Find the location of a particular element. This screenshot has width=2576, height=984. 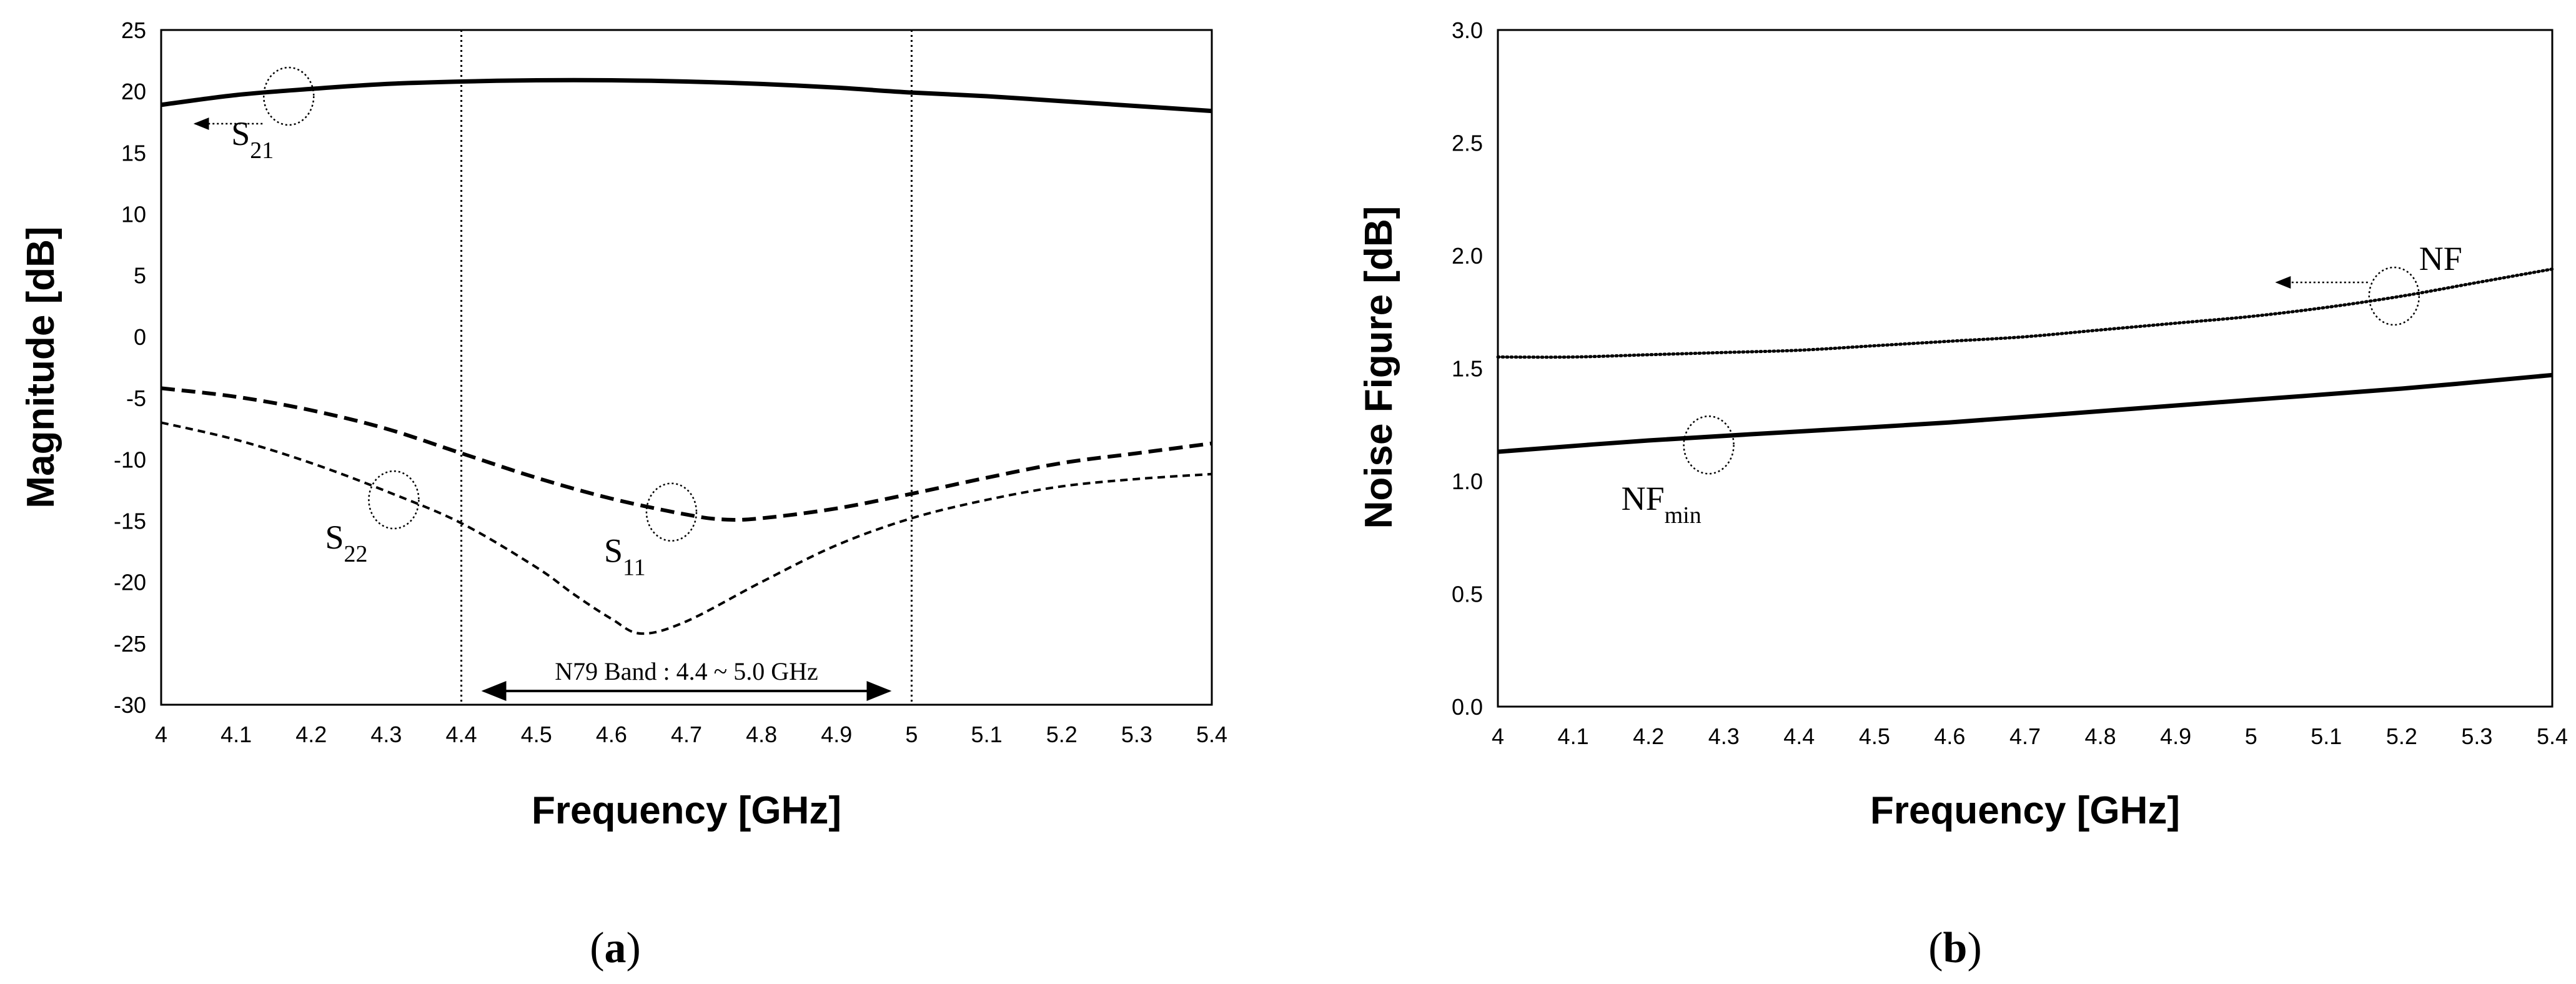

band-annotation: N79 Band : 4.4 ~ 5.0 GHz is located at coordinates (686, 679).